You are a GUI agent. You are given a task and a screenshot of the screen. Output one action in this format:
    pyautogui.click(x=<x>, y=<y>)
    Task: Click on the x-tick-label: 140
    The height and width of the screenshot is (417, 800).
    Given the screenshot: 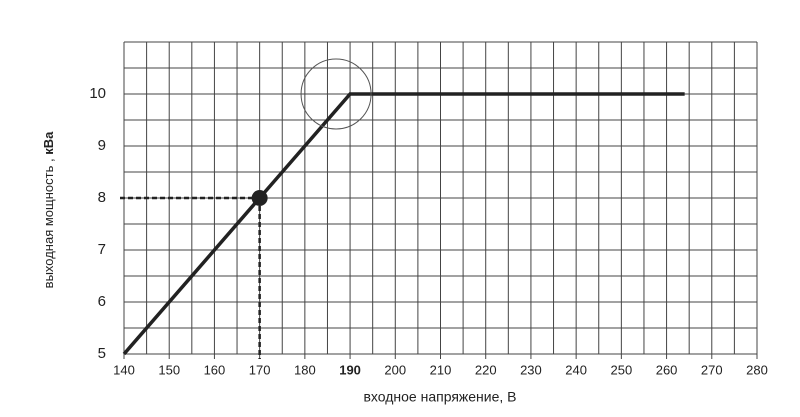 What is the action you would take?
    pyautogui.click(x=124, y=369)
    